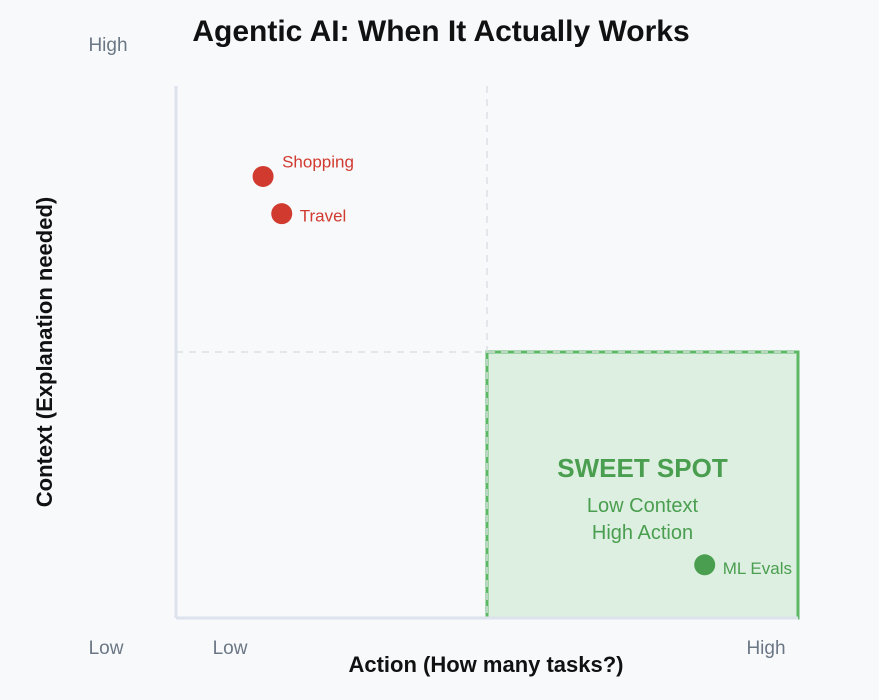 Image resolution: width=879 pixels, height=700 pixels. I want to click on y-tick-label-high: High, so click(107, 45).